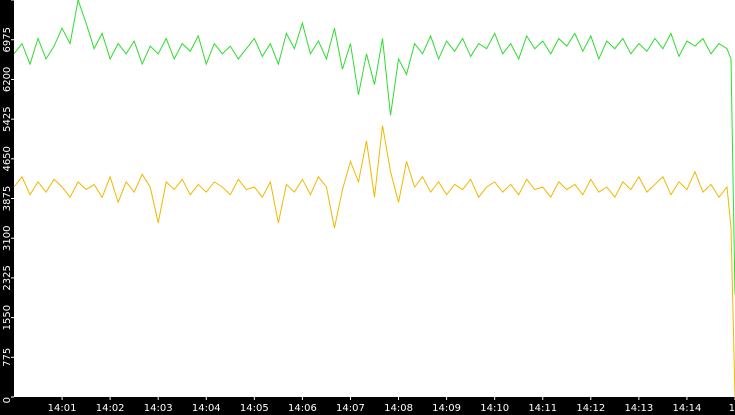 The image size is (735, 415). I want to click on x-tick-label: 14:14, so click(687, 408).